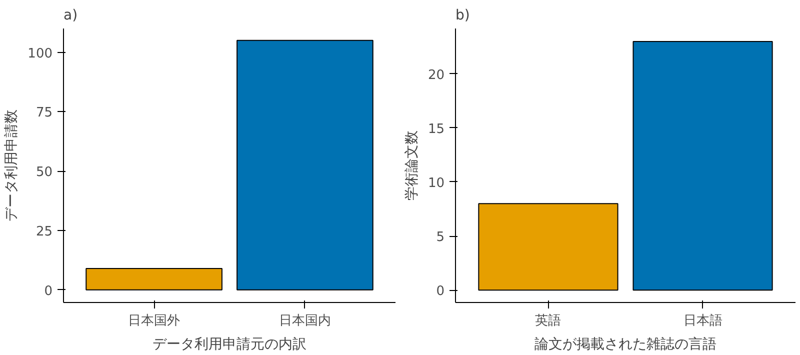 Image resolution: width=800 pixels, height=355 pixels. Describe the element at coordinates (436, 75) in the screenshot. I see `y-tick-label: 20` at that location.